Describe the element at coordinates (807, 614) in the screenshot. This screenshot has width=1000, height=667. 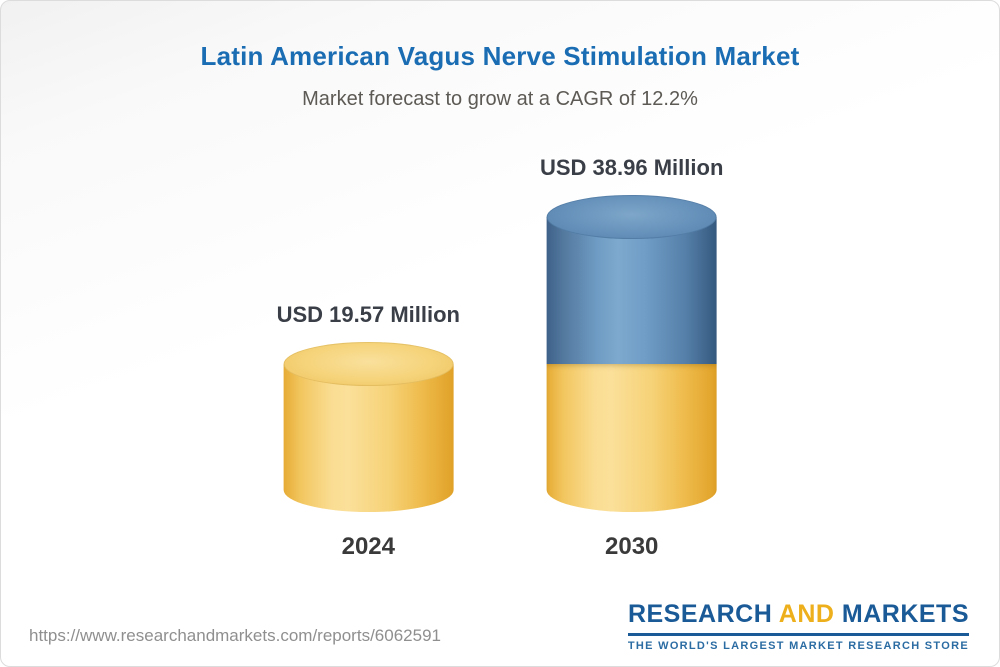
I see `logo-word-and: AND` at that location.